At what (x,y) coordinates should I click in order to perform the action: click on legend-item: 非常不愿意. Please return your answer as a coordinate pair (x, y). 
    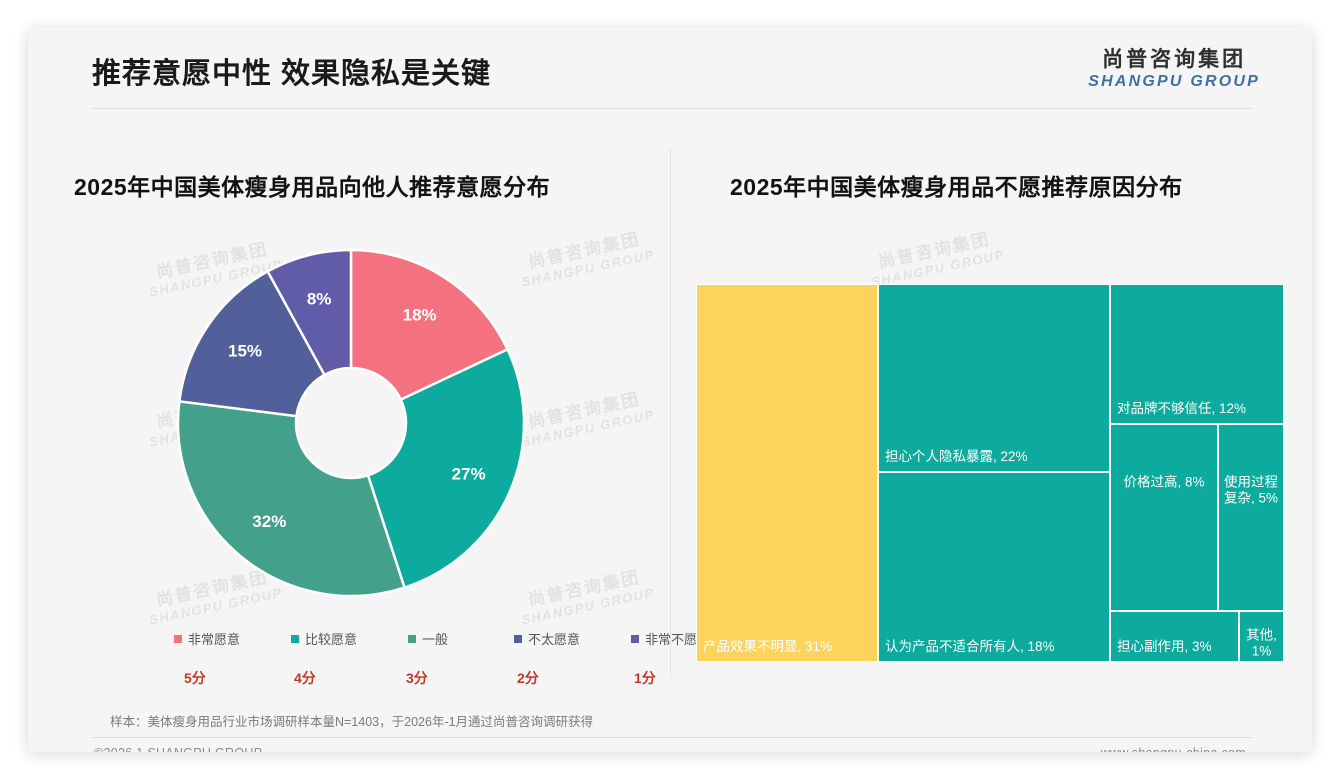
    Looking at the image, I should click on (670, 638).